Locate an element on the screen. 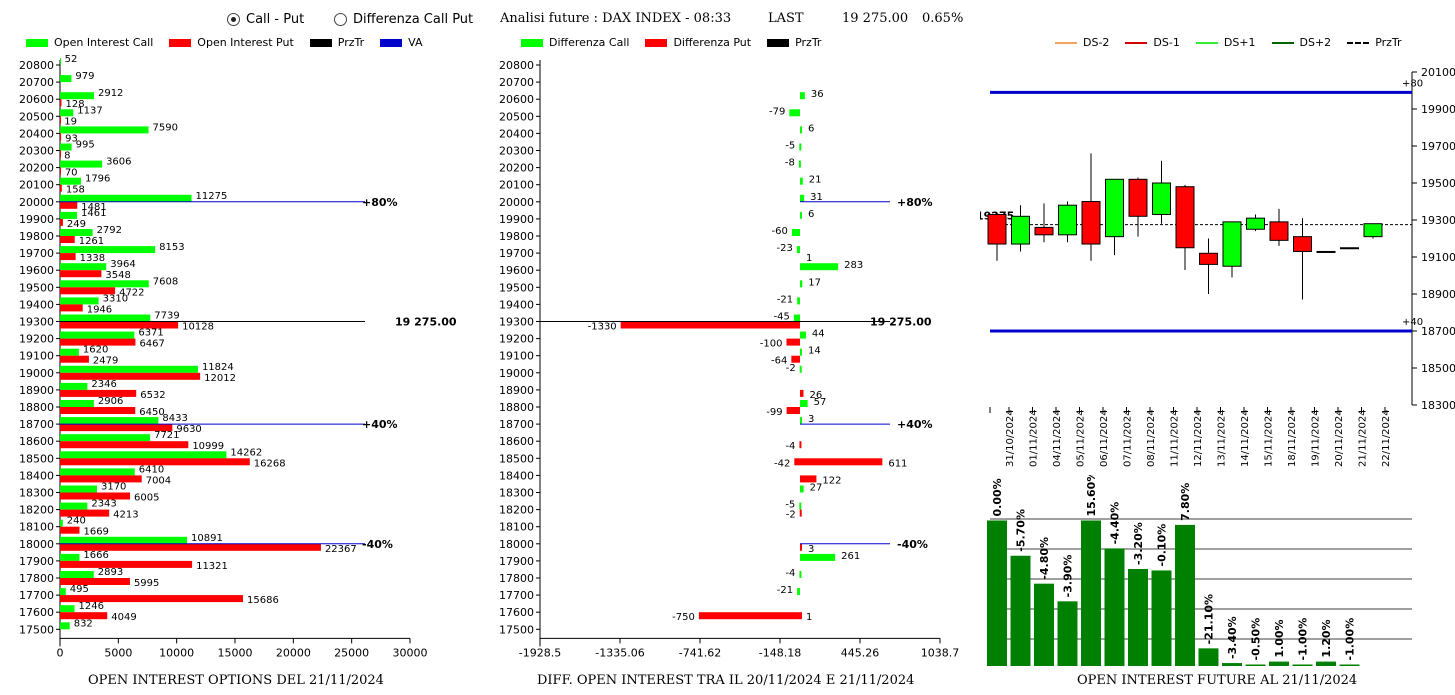  y-tick-label: 18600 is located at coordinates (36, 441).